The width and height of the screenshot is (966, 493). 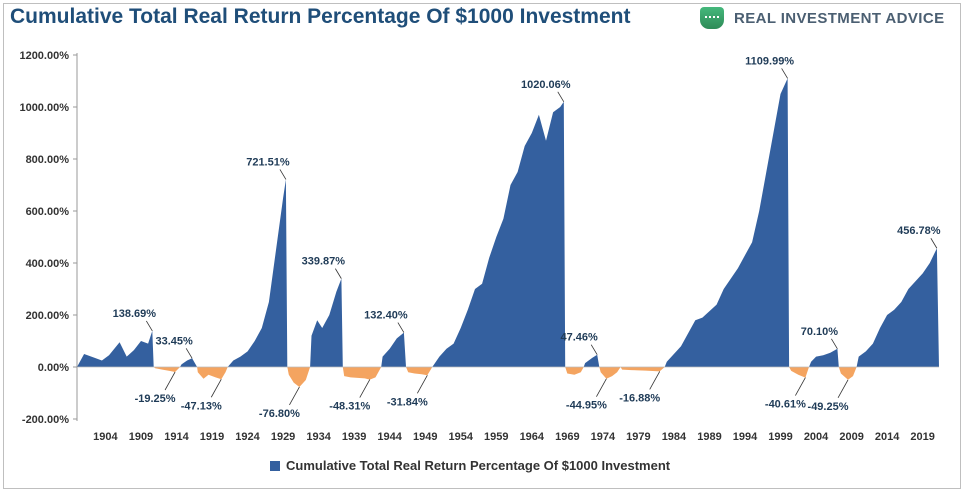 What do you see at coordinates (349, 407) in the screenshot?
I see `data-label: -48.31%` at bounding box center [349, 407].